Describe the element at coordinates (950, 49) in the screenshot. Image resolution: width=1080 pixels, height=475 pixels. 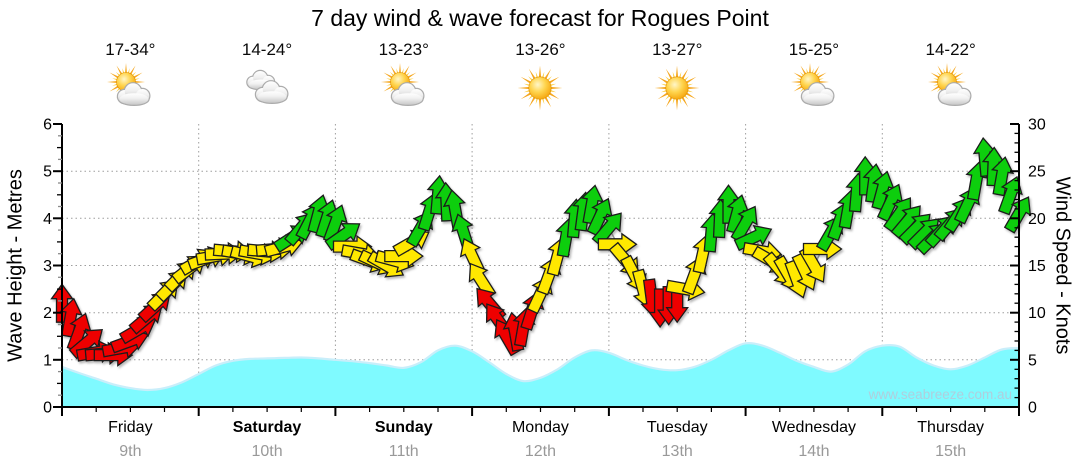
I see `day-temp-range: 14-22°` at that location.